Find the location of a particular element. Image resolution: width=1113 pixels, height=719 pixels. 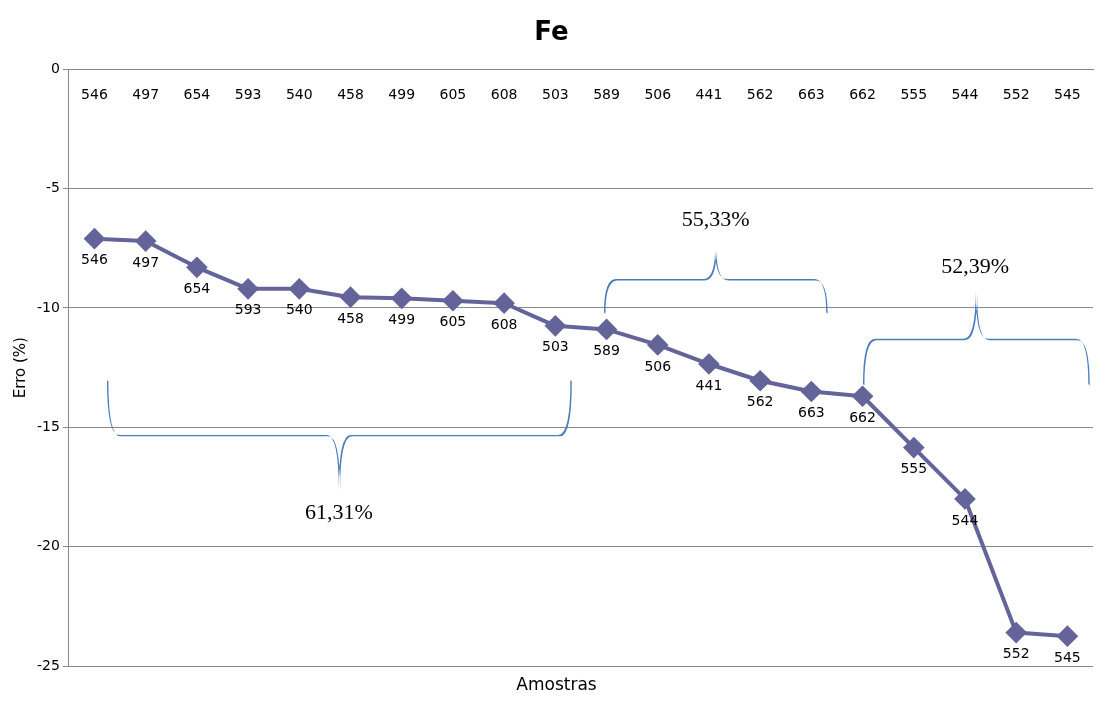

x-tick-label: 552 is located at coordinates (1016, 94).